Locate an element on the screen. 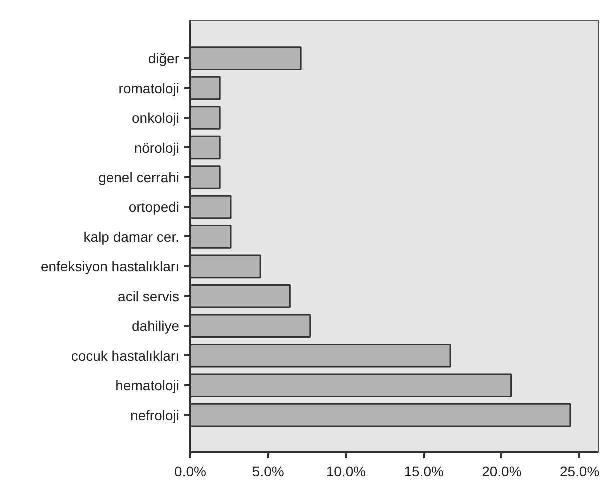  x-tick-label: 25.0% is located at coordinates (580, 472).